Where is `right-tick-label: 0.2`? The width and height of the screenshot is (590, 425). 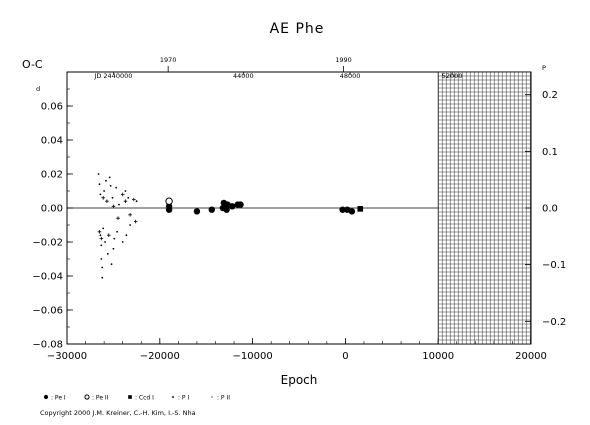 right-tick-label: 0.2 is located at coordinates (550, 95).